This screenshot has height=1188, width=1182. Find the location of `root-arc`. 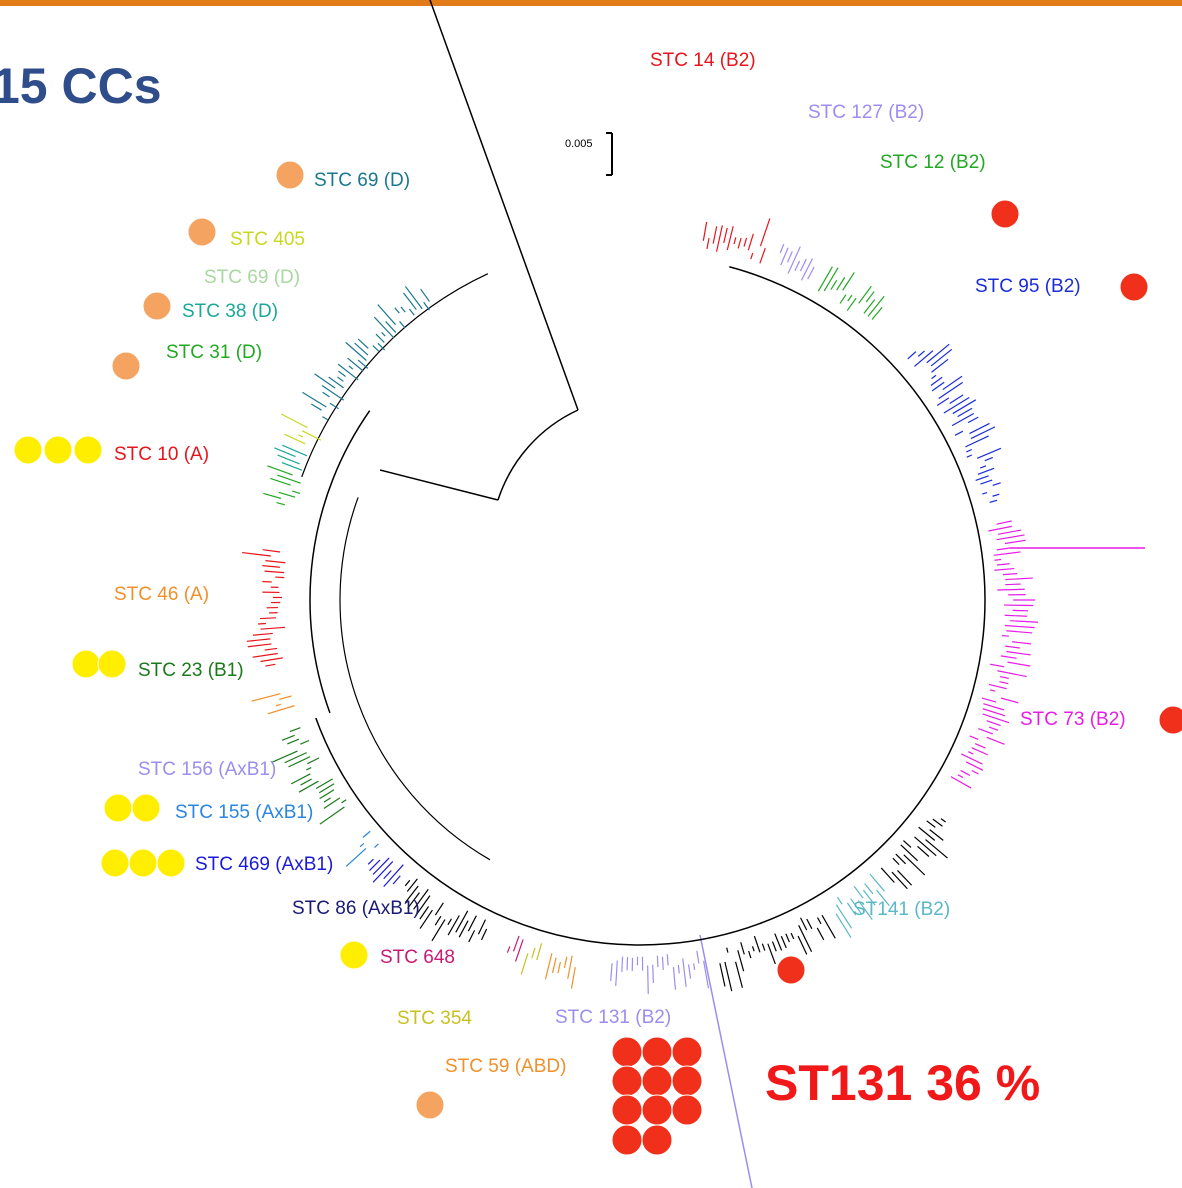

root-arc is located at coordinates (538, 455).